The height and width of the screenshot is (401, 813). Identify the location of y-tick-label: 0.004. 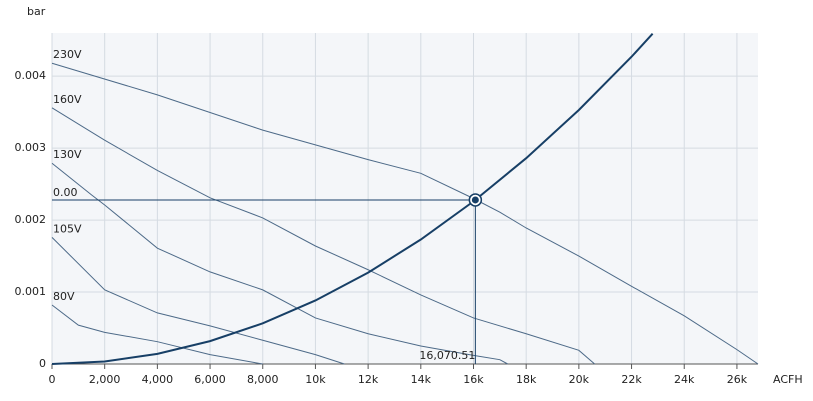
(31, 75).